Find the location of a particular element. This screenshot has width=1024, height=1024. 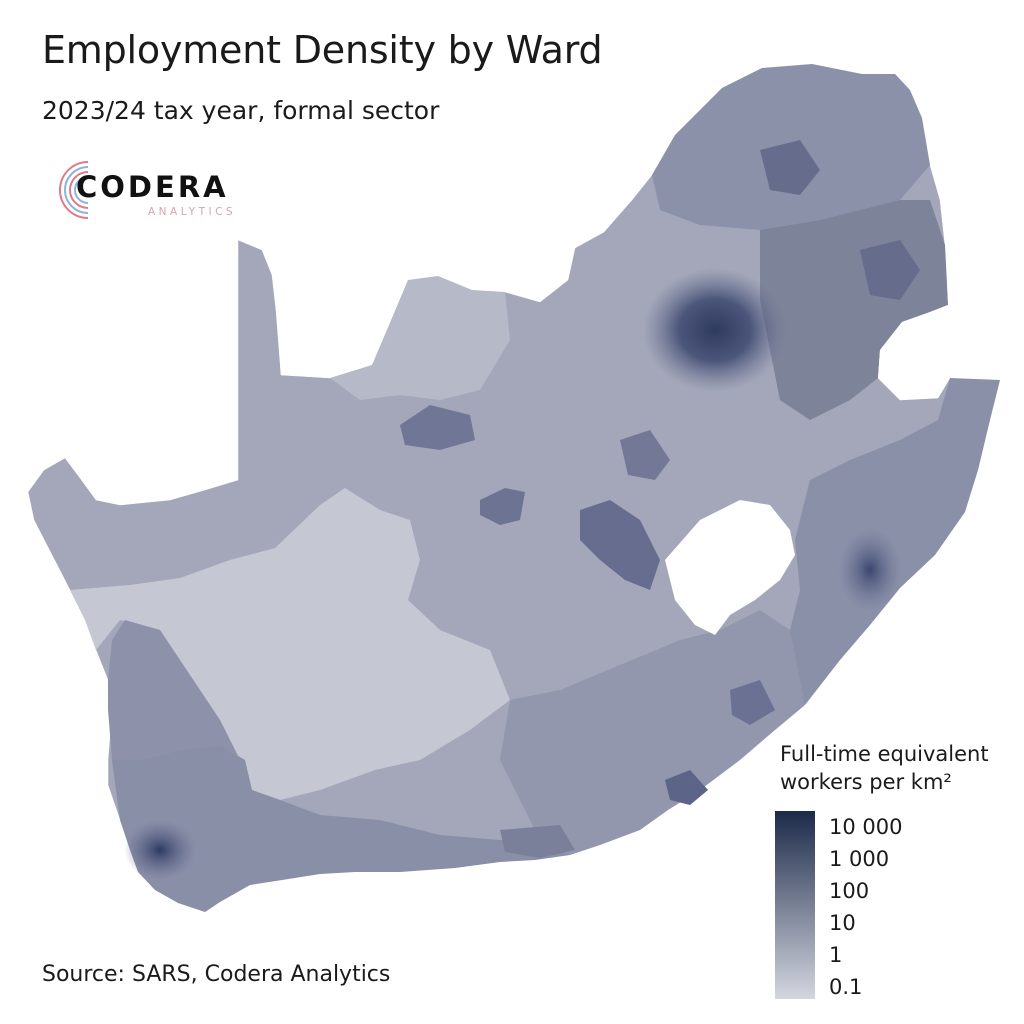

map-title: Employment Density by Ward is located at coordinates (322, 50).